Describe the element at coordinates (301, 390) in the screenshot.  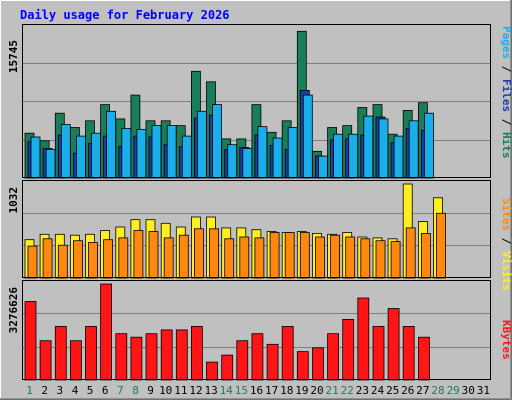
I see `day-label-19: 19` at that location.